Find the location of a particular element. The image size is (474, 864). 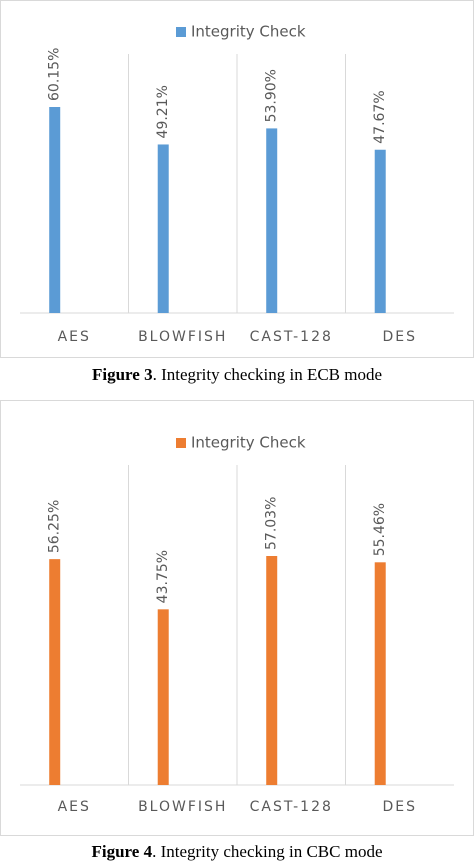

value-label: 53.90% is located at coordinates (272, 95).